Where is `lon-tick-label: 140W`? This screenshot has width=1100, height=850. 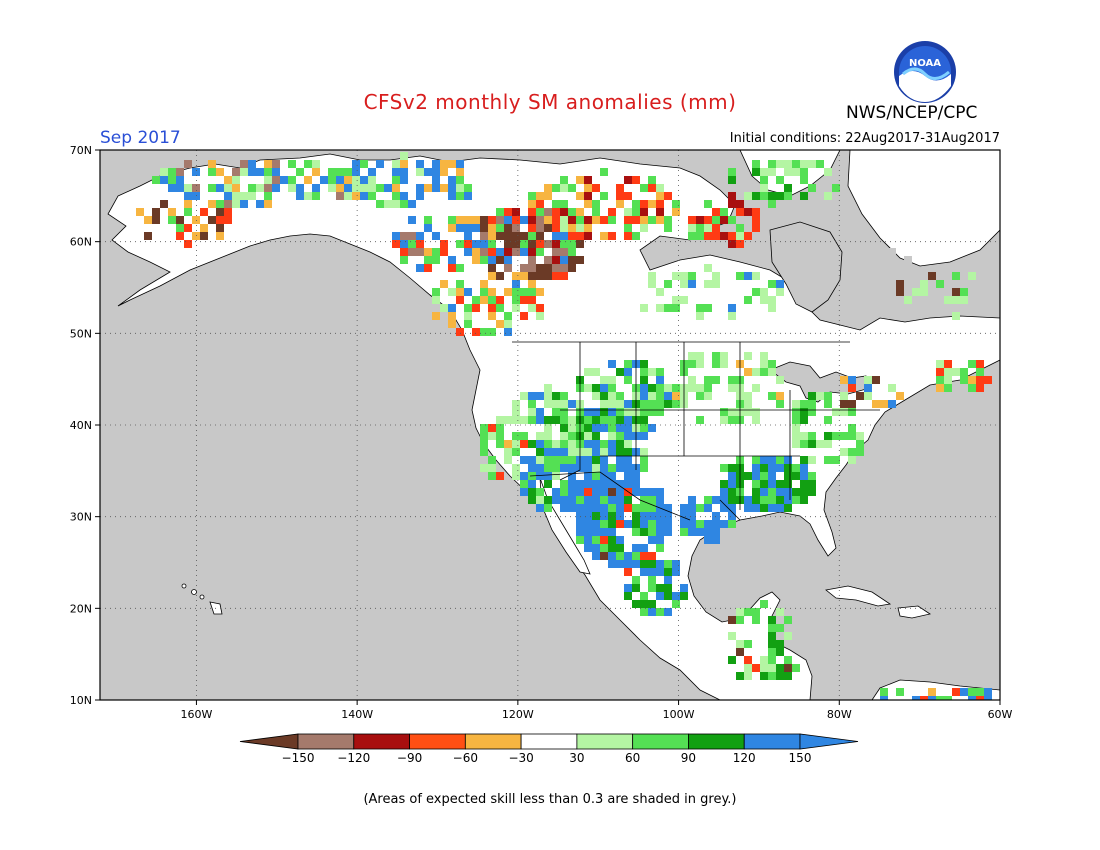
lon-tick-label: 140W is located at coordinates (357, 714).